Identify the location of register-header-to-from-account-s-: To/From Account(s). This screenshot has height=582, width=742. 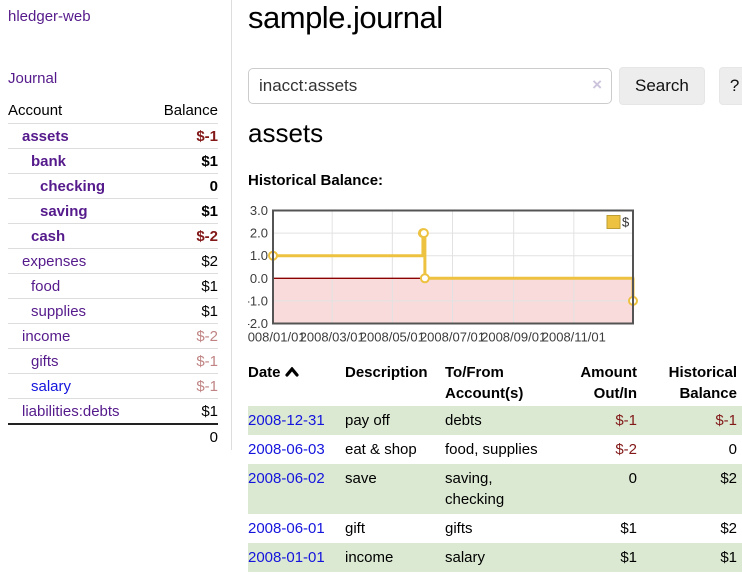
(484, 383).